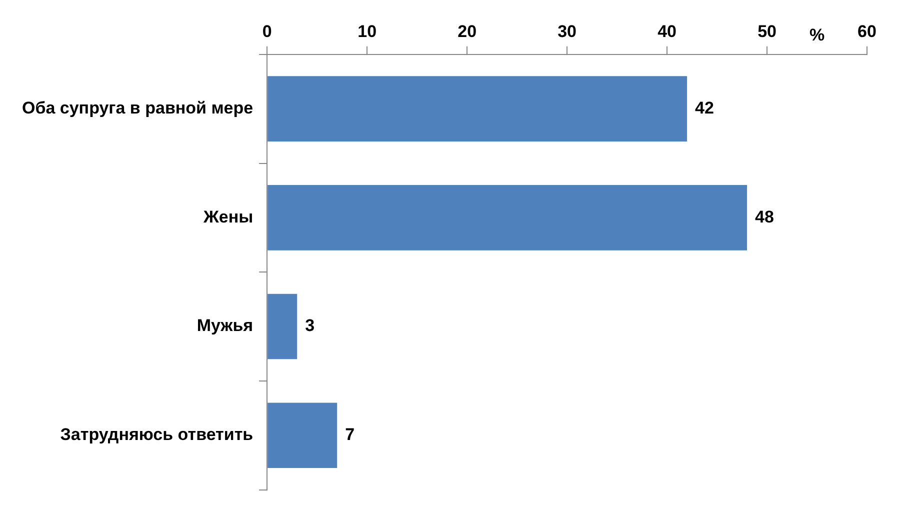  Describe the element at coordinates (467, 31) in the screenshot. I see `x-tick-label: 20` at that location.